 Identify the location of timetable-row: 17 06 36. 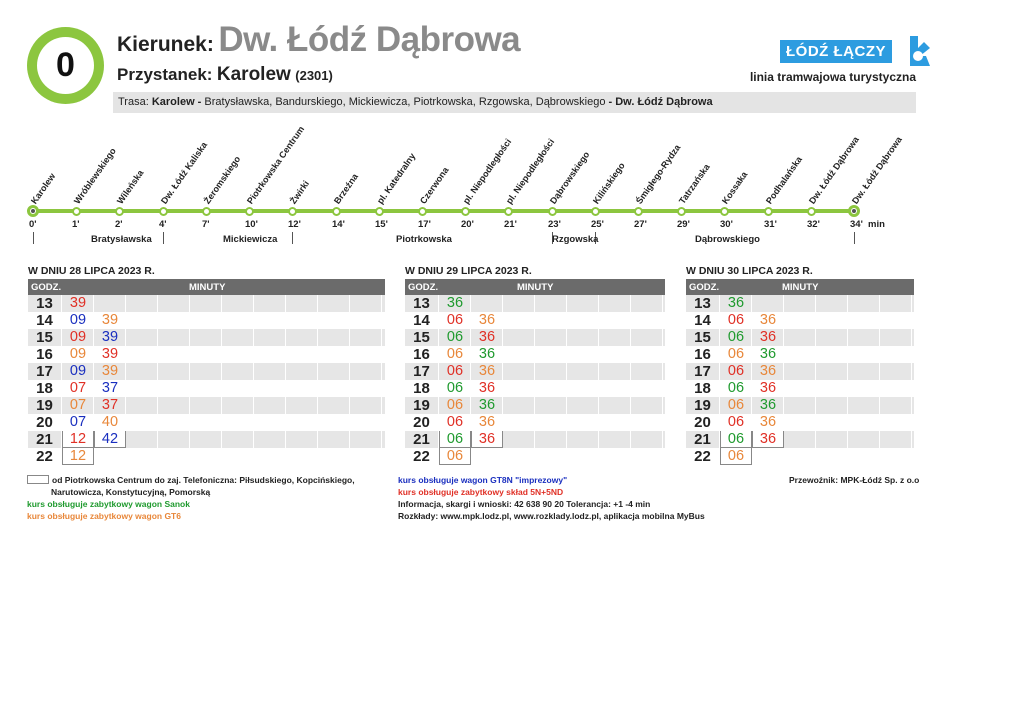
(535, 371).